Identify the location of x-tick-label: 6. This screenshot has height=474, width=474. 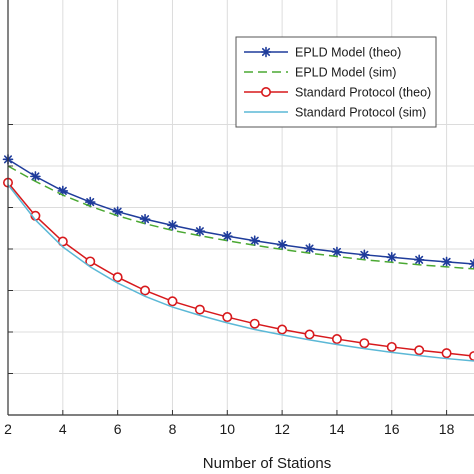
(118, 429).